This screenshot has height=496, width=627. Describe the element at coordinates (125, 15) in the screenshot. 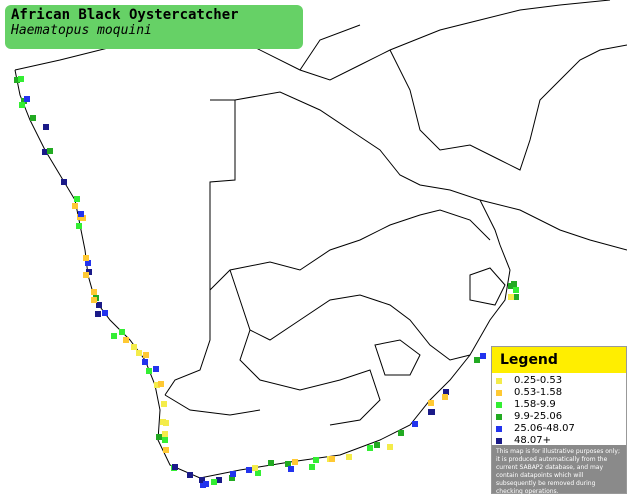

I see `title: African Black Oystercatcher` at that location.